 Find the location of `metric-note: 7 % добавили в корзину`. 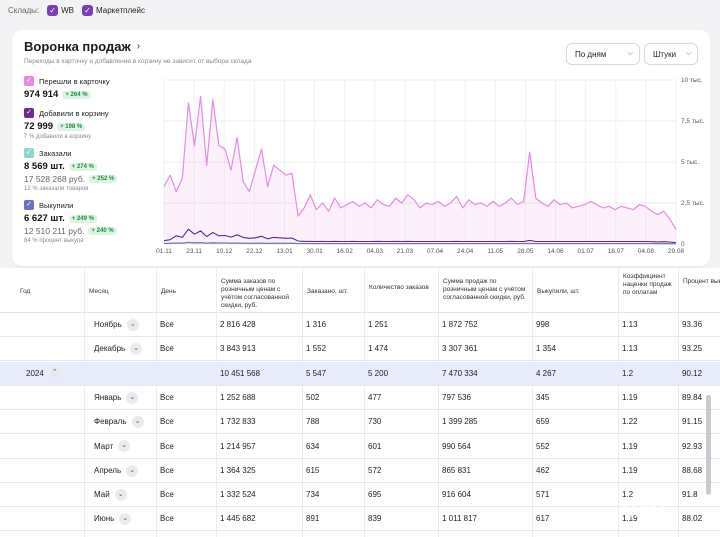

metric-note: 7 % добавили в корзину is located at coordinates (58, 137).